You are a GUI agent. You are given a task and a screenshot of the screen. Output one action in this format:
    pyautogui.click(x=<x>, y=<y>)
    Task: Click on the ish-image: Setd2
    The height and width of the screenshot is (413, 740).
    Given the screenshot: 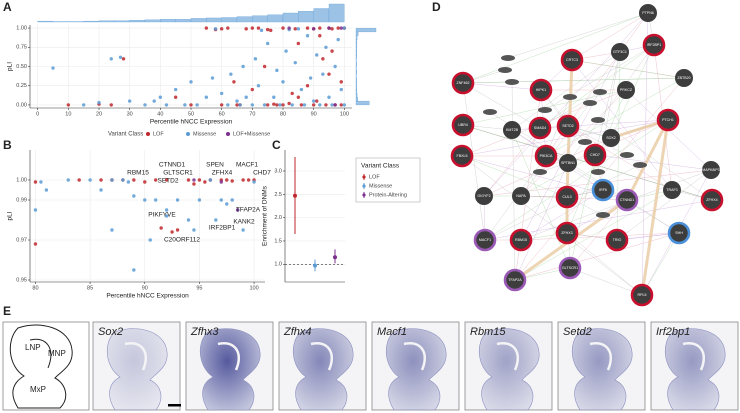 What is the action you would take?
    pyautogui.click(x=601, y=366)
    